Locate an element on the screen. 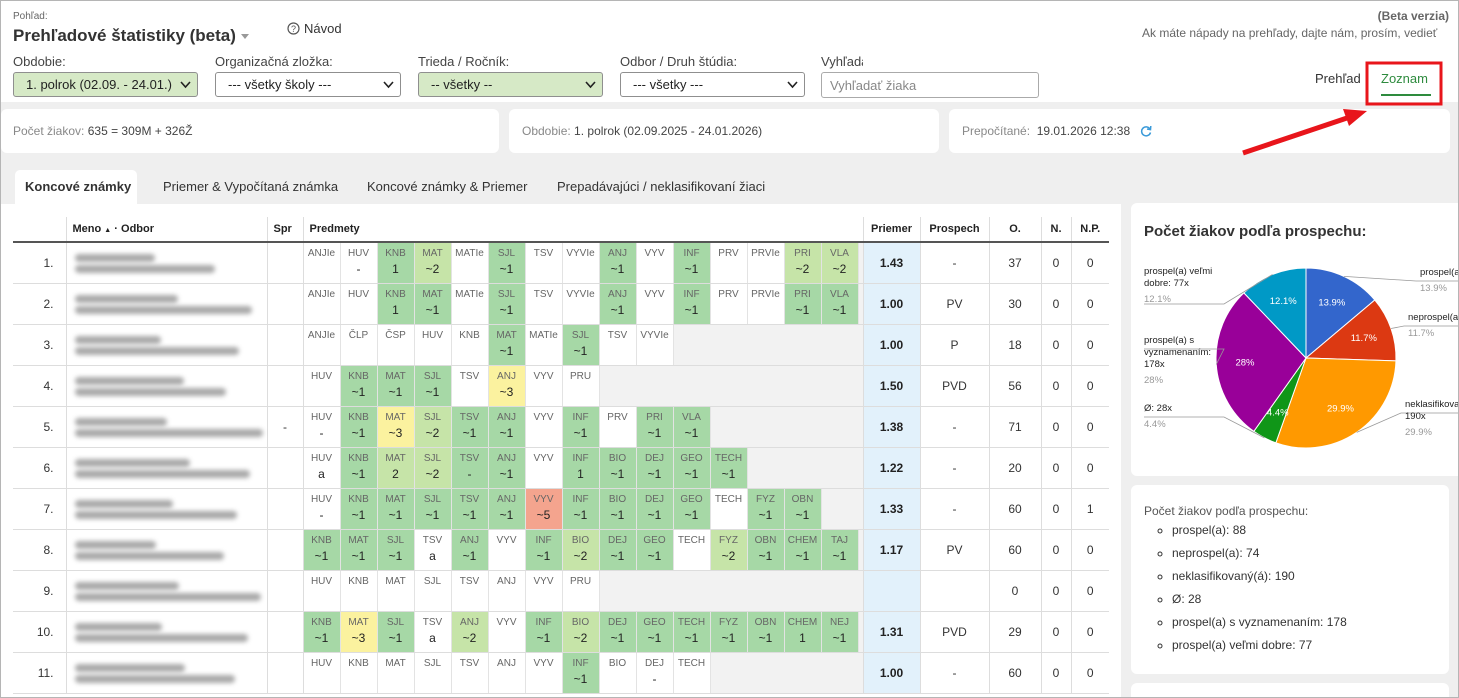  count-cell: 18 is located at coordinates (1014, 345).